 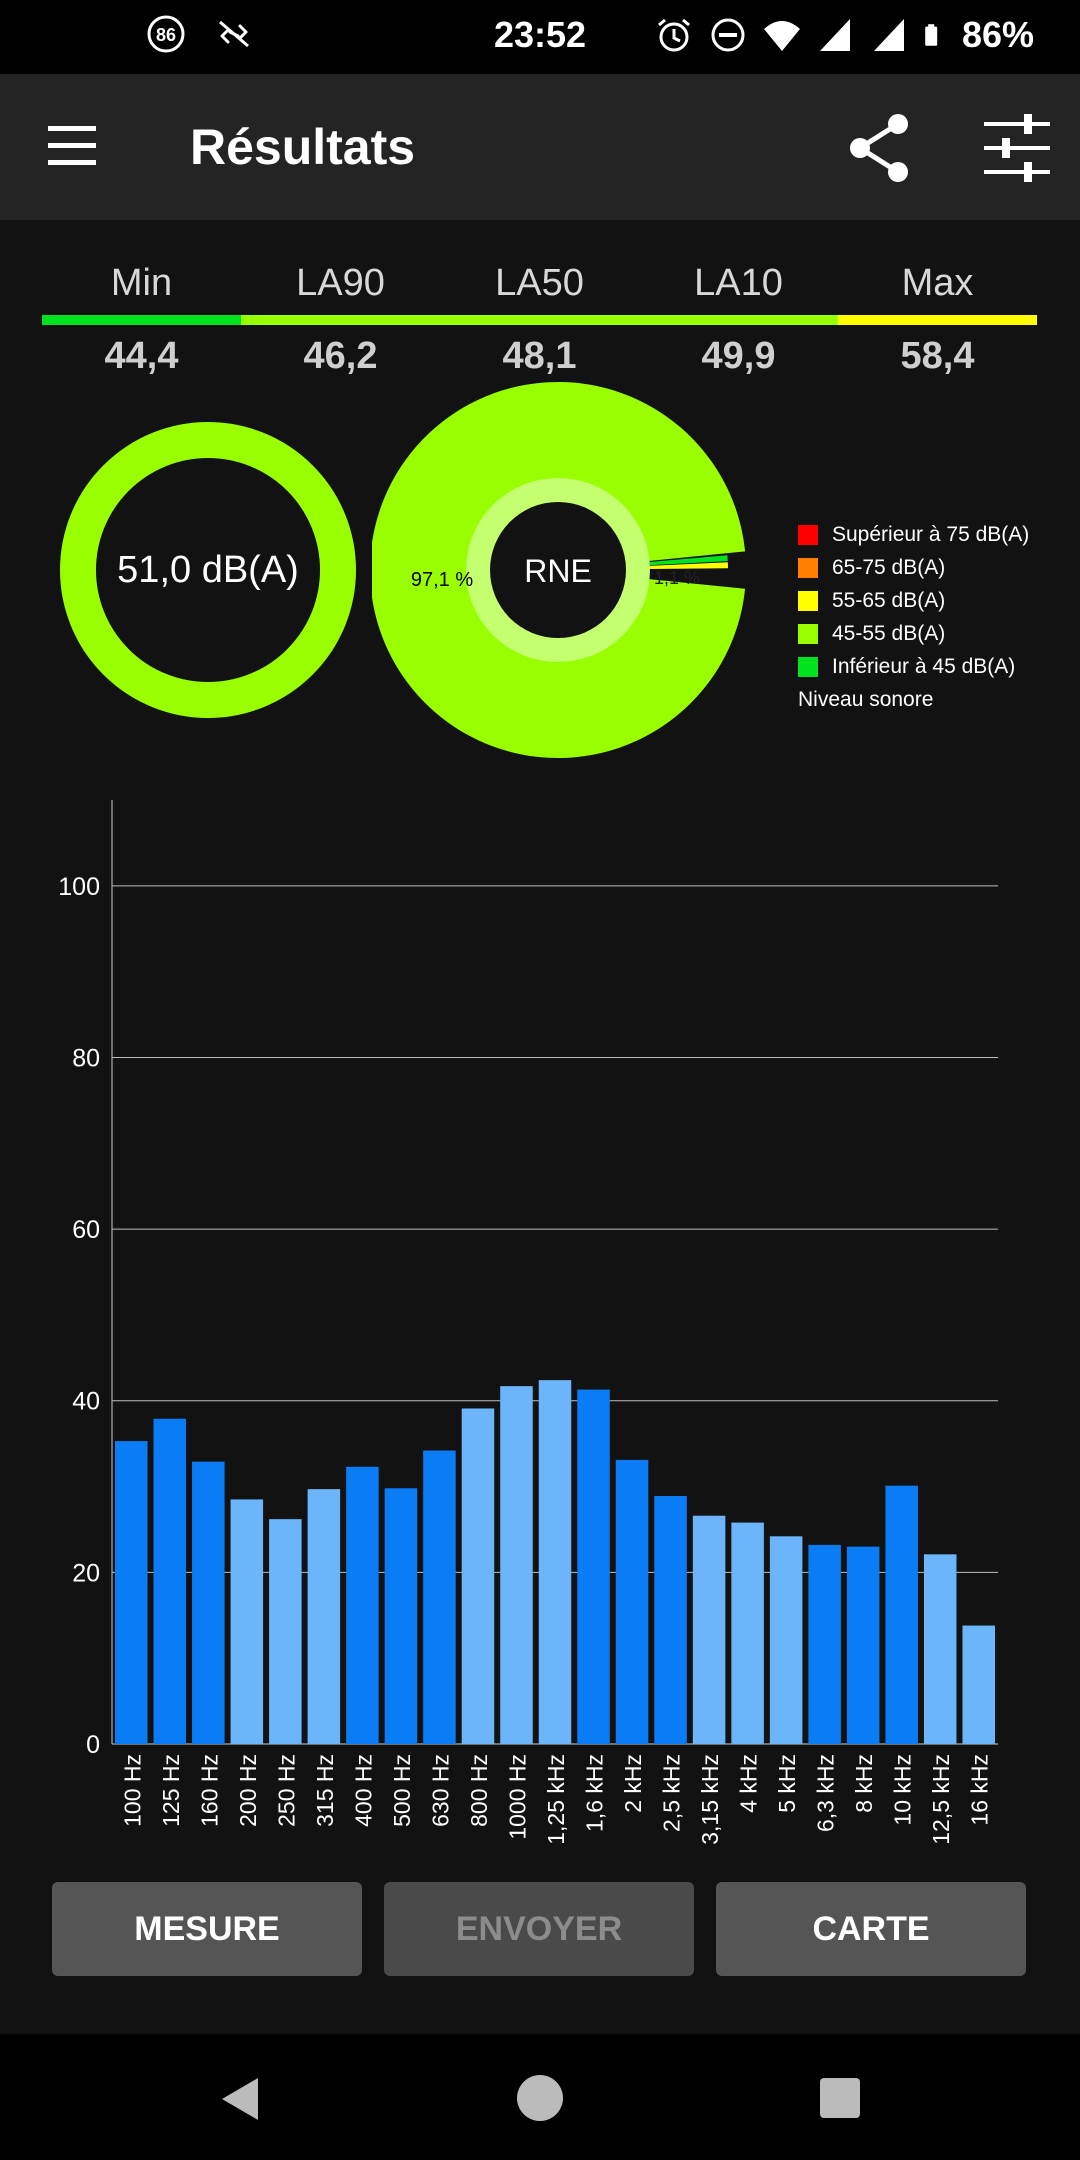 I want to click on x-tick-label: 100 Hz, so click(x=132, y=1790).